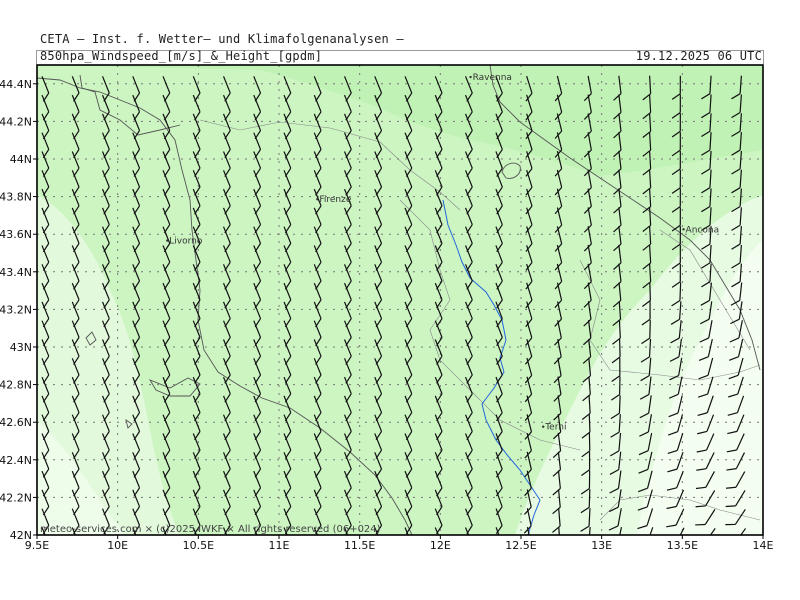  I want to click on city-marker, so click(317, 199).